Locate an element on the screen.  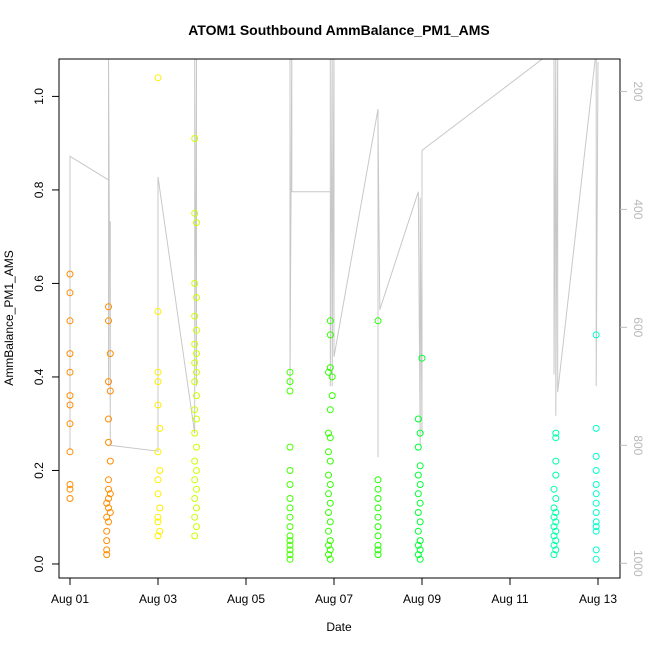
right-y-tick-label: 600 is located at coordinates (638, 327).